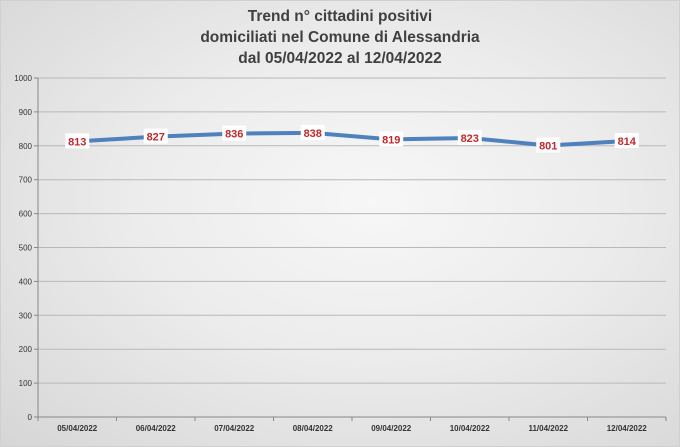 Image resolution: width=680 pixels, height=447 pixels. Describe the element at coordinates (26, 383) in the screenshot. I see `y-tick-label: 100` at that location.